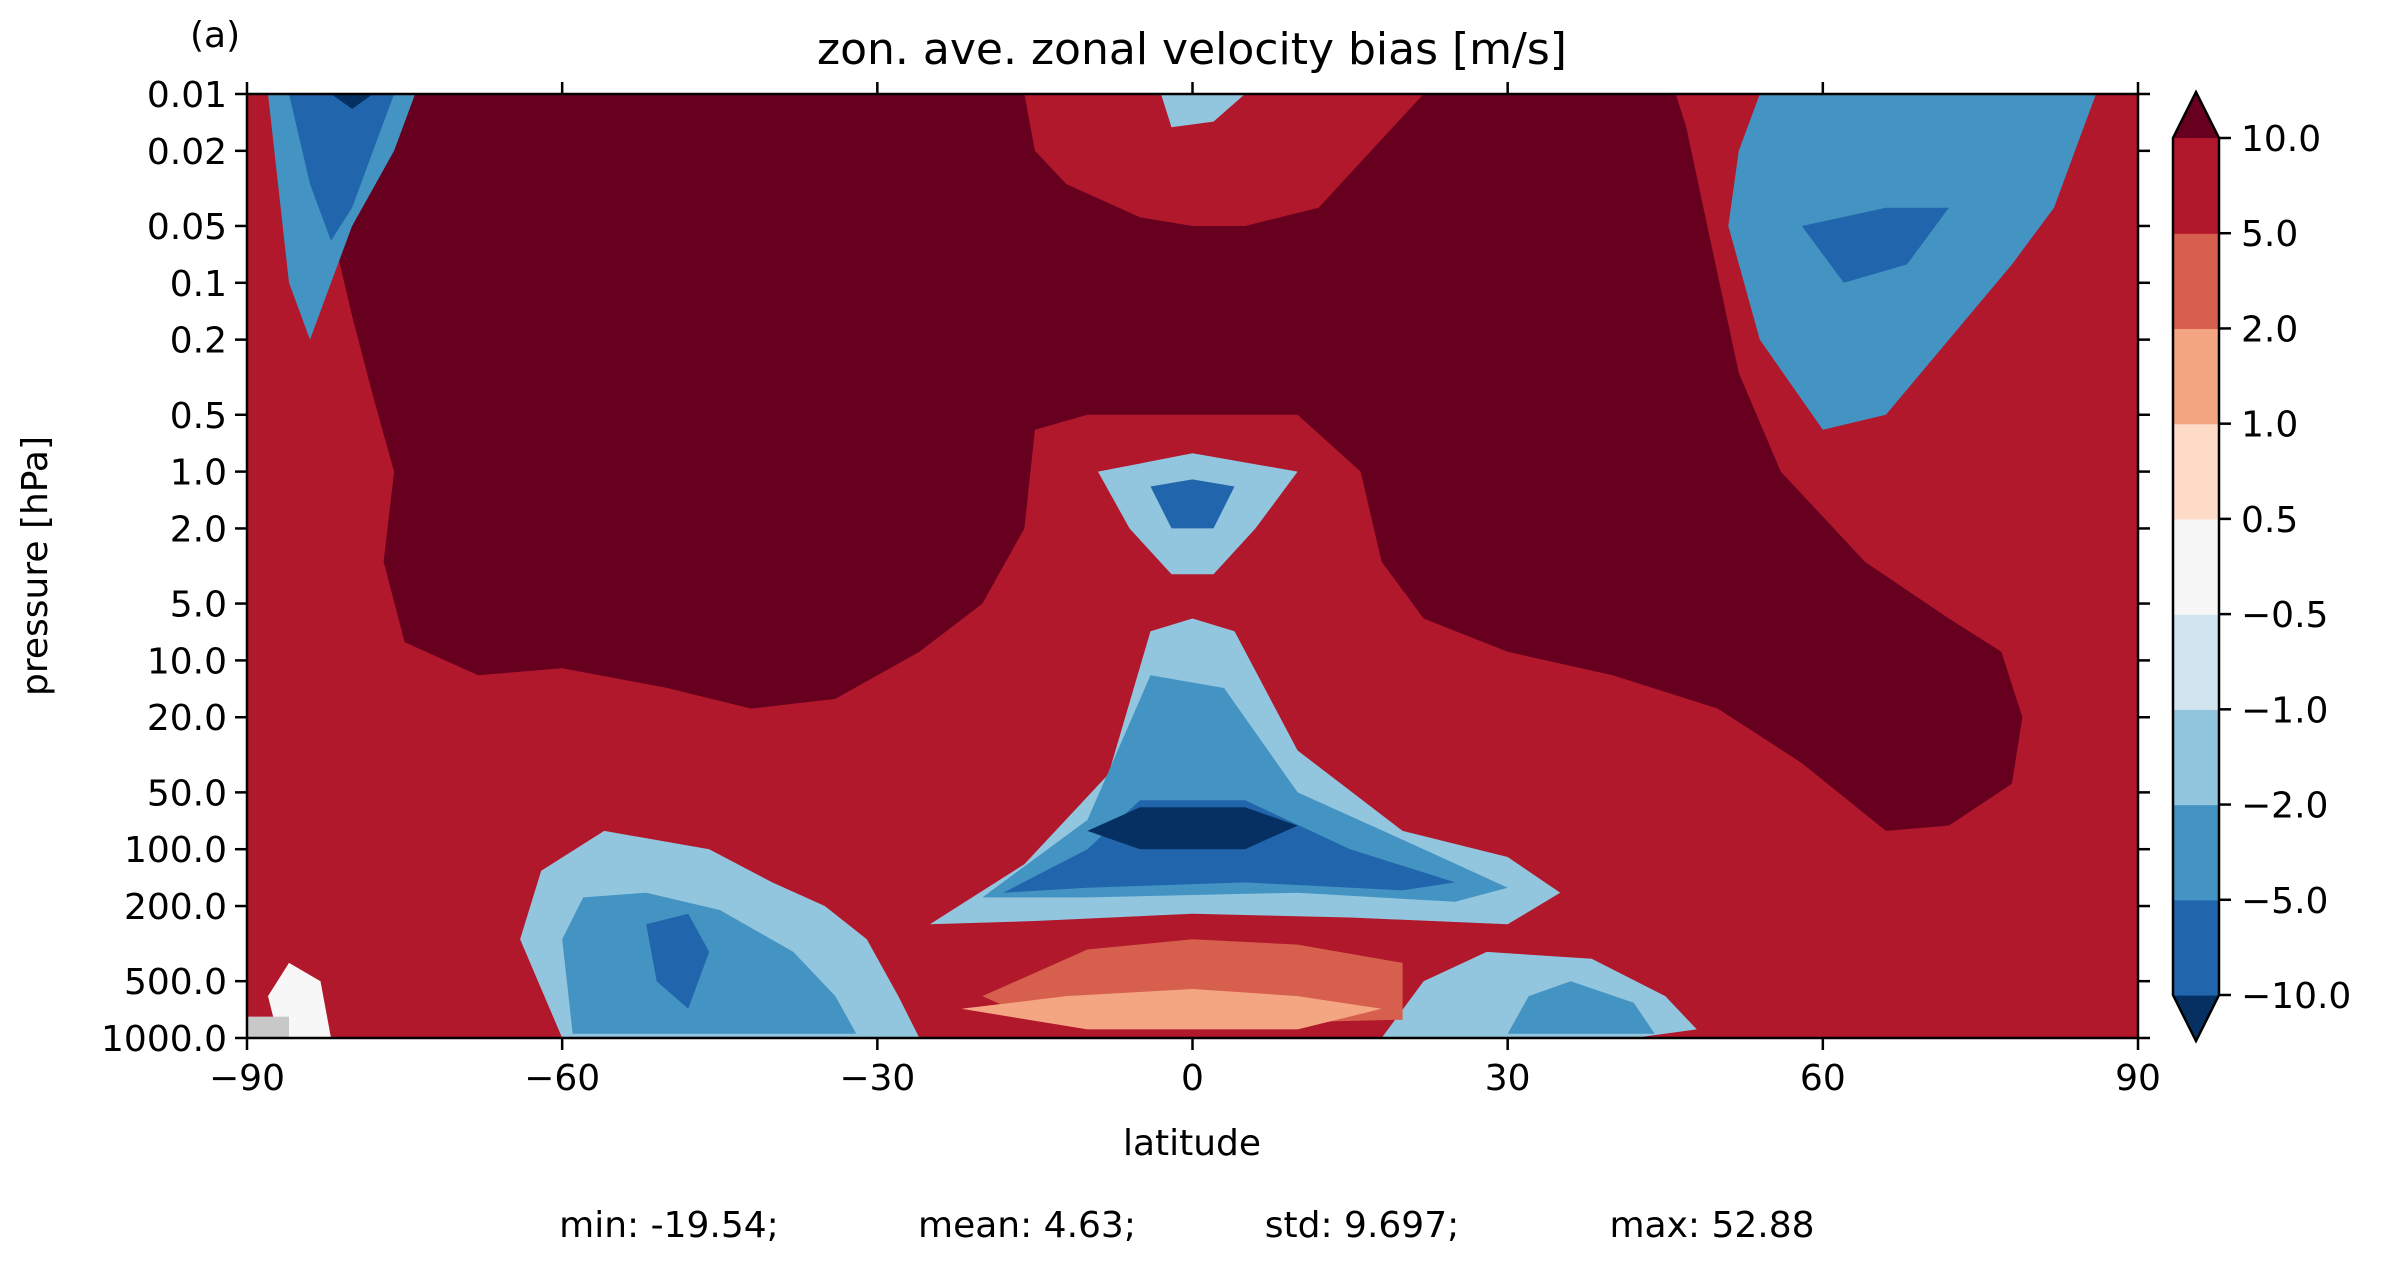  Describe the element at coordinates (198, 605) in the screenshot. I see `y-tick-label: 5.0` at that location.